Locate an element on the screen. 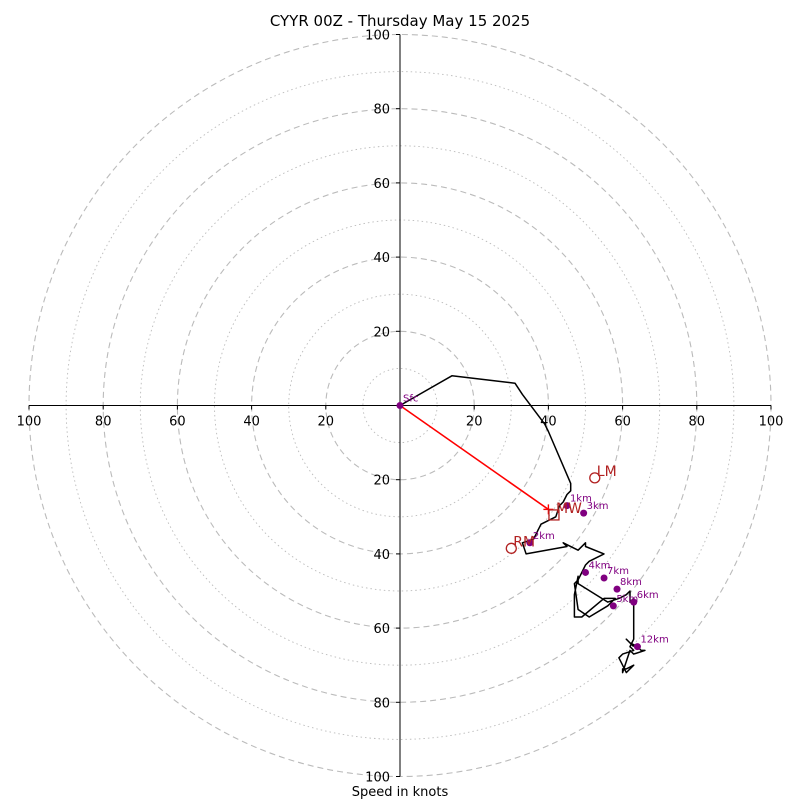  height-point-8km is located at coordinates (617, 589).